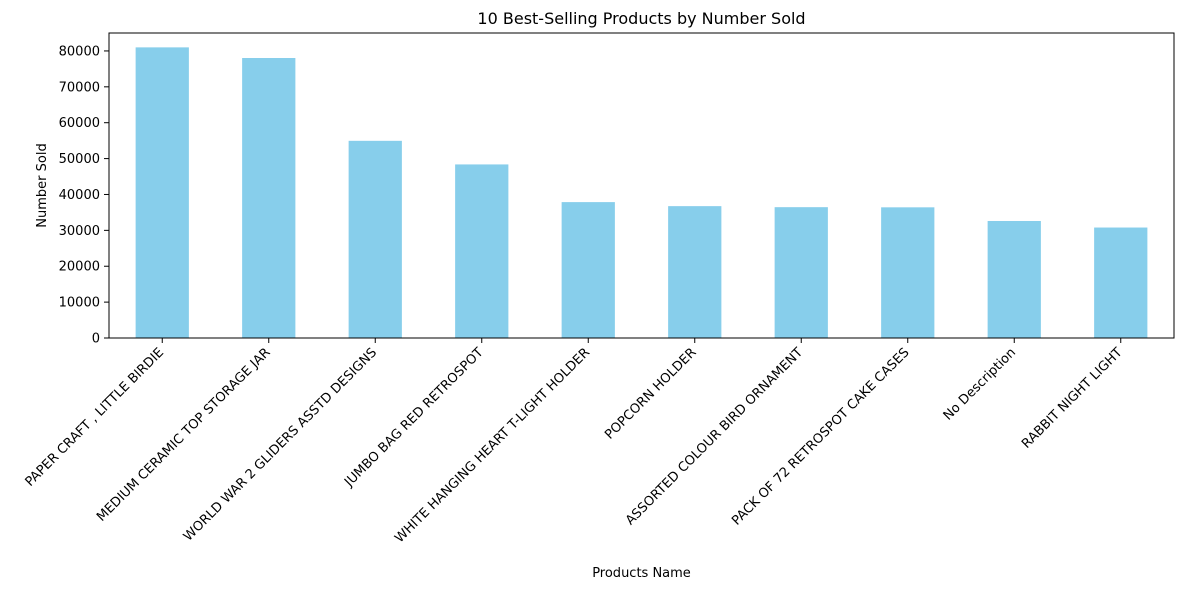 This screenshot has width=1183, height=590. I want to click on x-tick-label-8: No Description, so click(980, 384).